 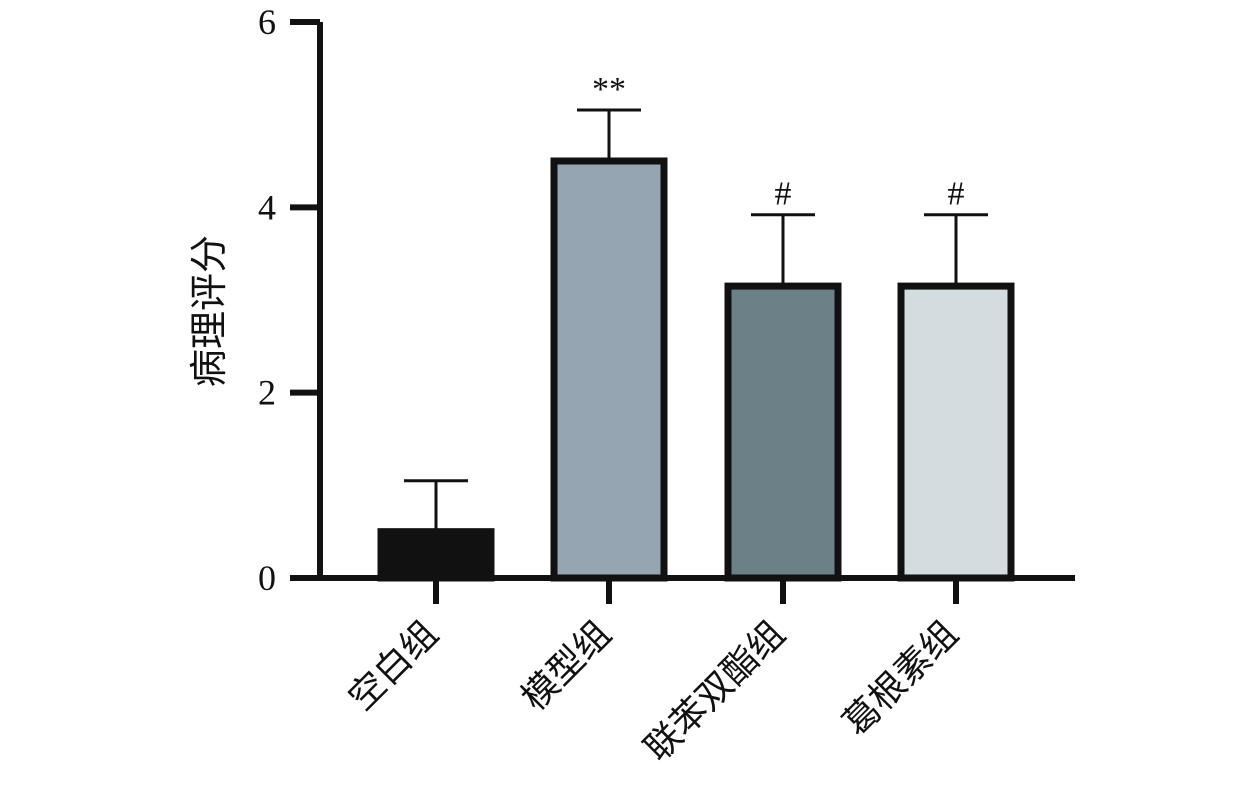 What do you see at coordinates (267, 393) in the screenshot?
I see `y-tick-label: 2` at bounding box center [267, 393].